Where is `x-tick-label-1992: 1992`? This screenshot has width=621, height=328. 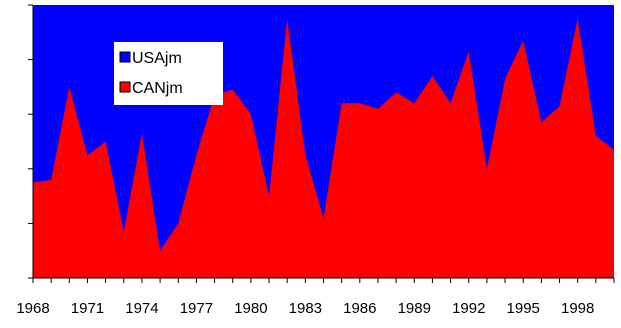
x-tick-label-1992: 1992 is located at coordinates (468, 308).